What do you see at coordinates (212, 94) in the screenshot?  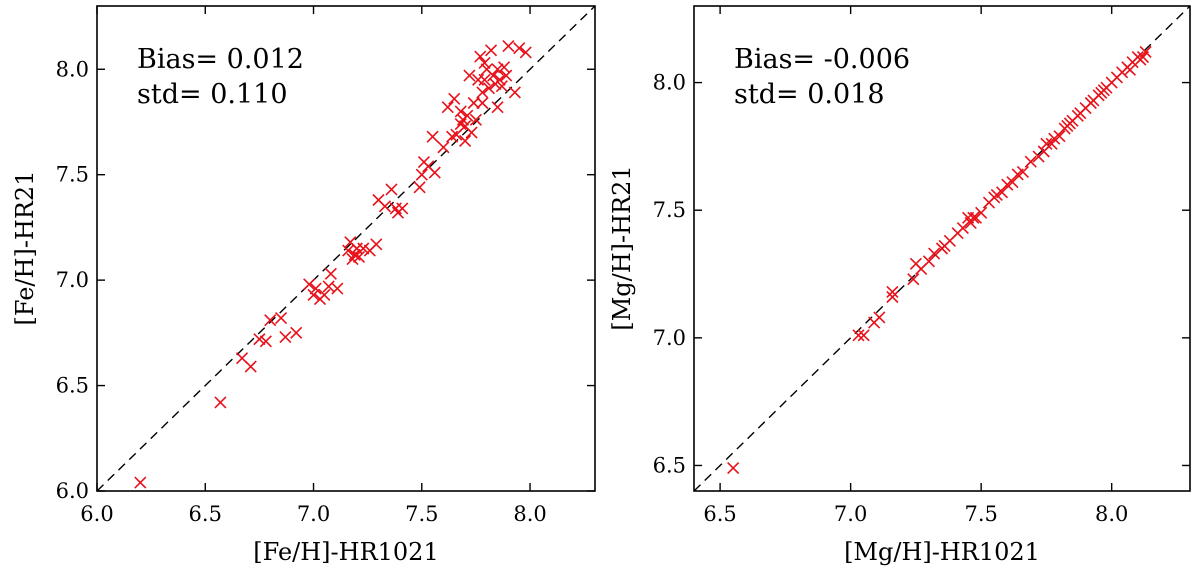 I see `fe-h-std-annotation: std= 0.110` at bounding box center [212, 94].